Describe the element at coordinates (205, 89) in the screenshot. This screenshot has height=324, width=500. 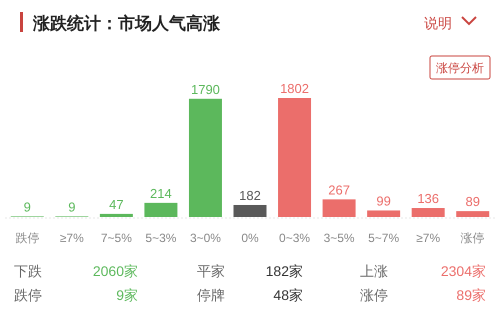
I see `data-label: 1790` at that location.